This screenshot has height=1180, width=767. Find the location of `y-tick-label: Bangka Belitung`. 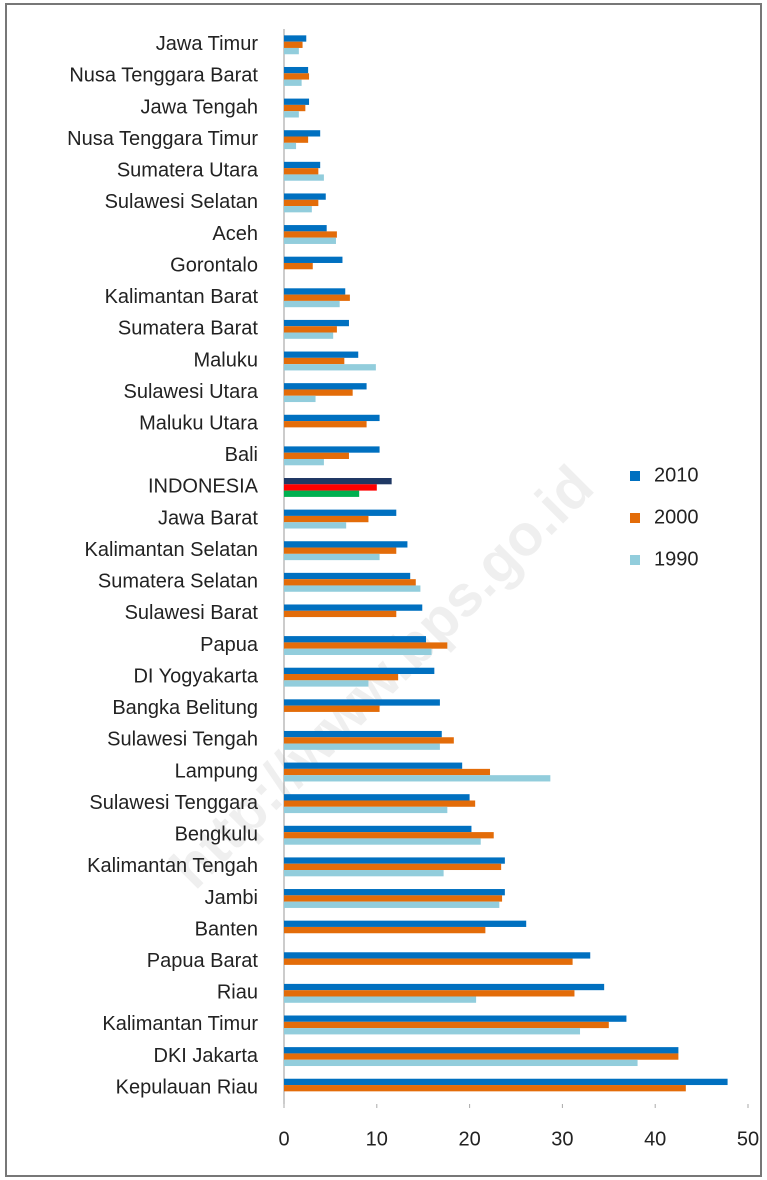

y-tick-label: Bangka Belitung is located at coordinates (185, 708).